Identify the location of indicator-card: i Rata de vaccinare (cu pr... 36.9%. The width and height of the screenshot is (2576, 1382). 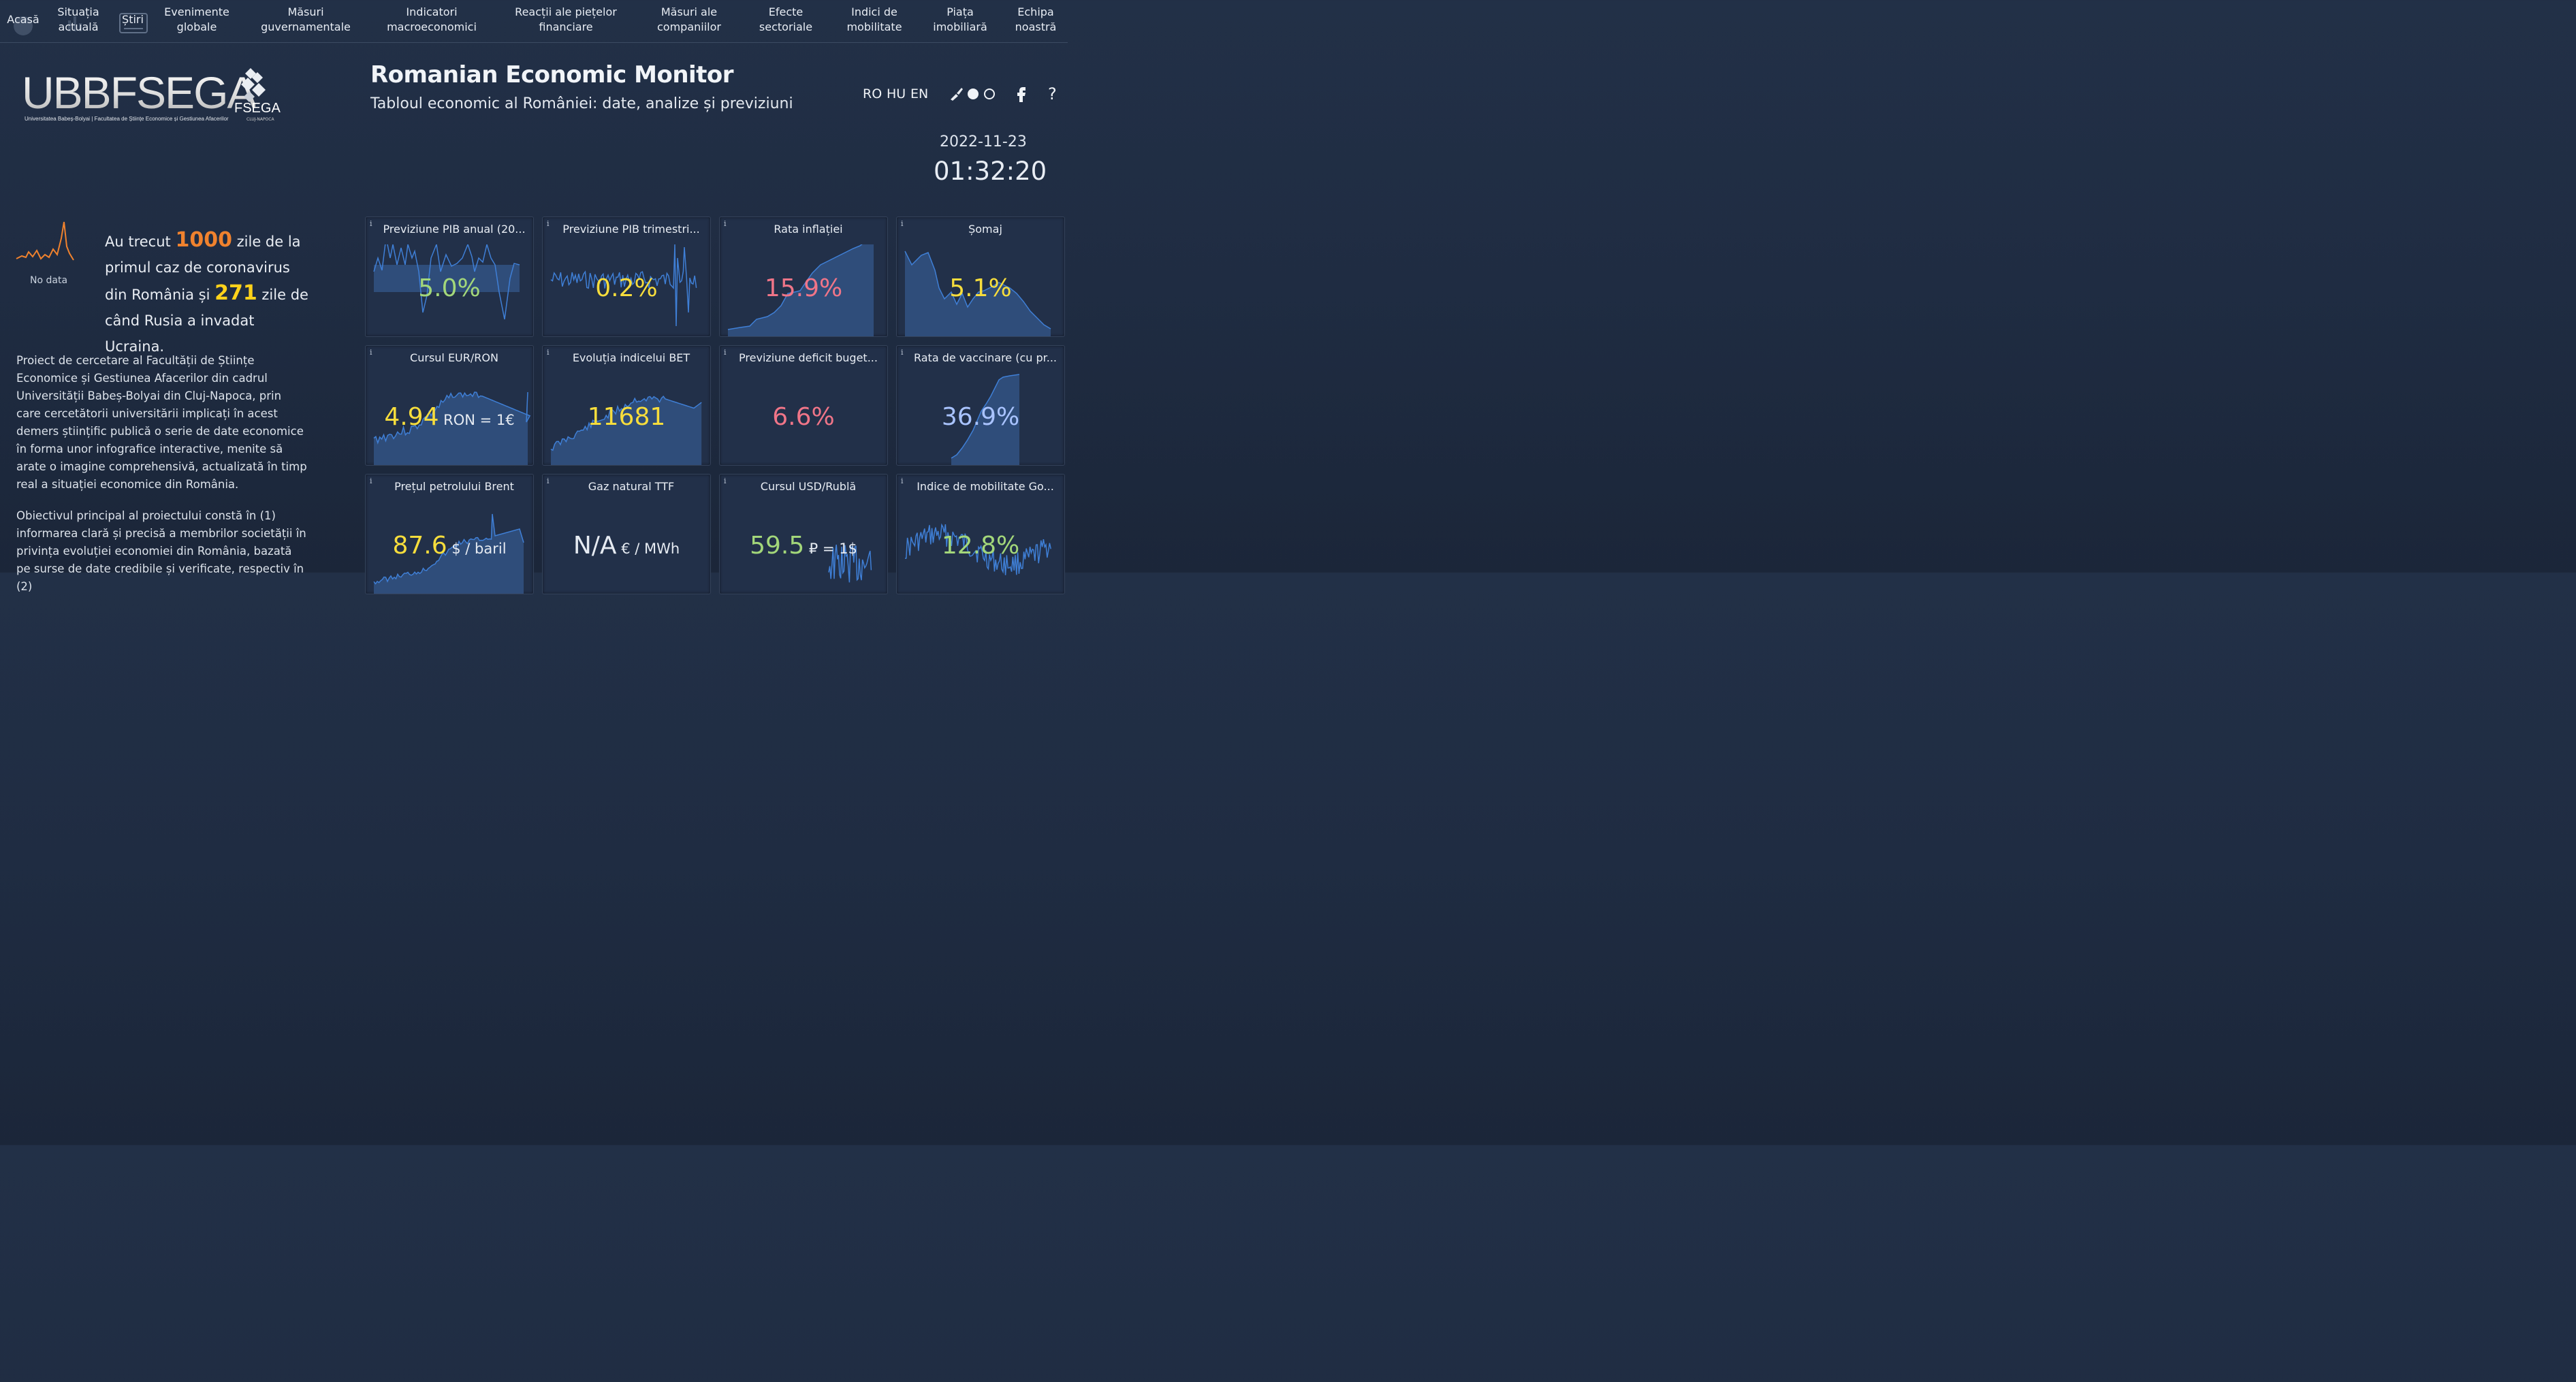
(980, 405).